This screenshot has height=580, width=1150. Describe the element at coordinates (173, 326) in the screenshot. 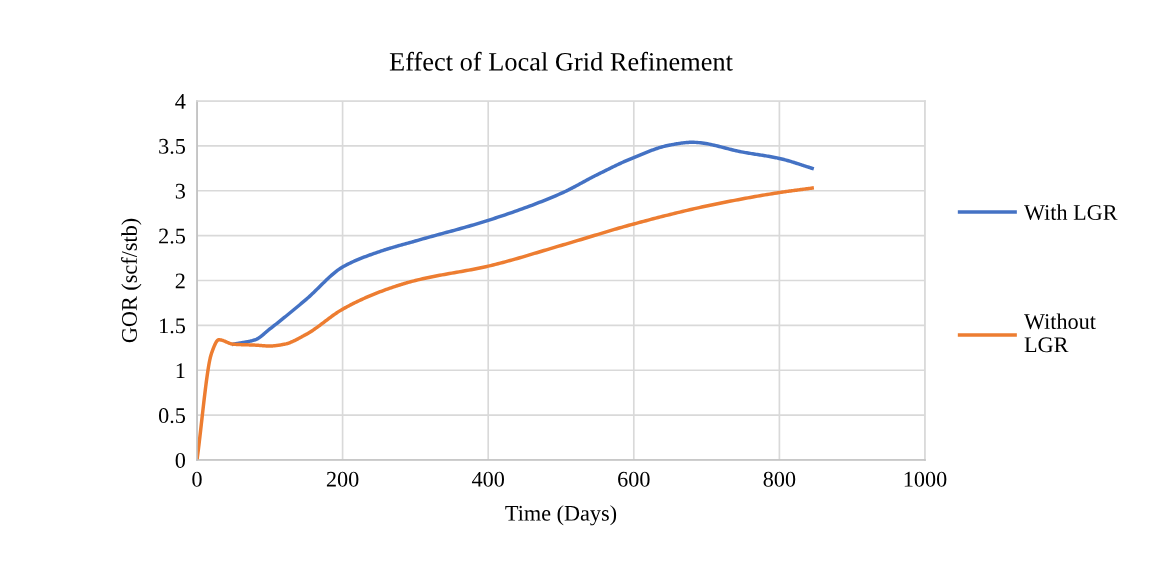

I see `y-tick-label: 1.5` at that location.